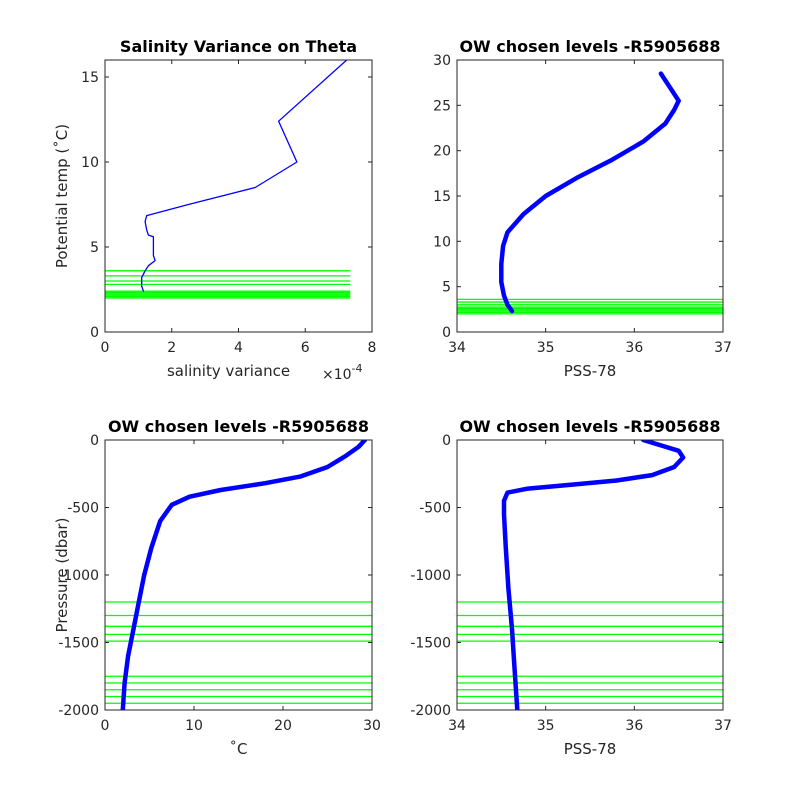 This screenshot has width=800, height=800. I want to click on y-tick-label: 25, so click(442, 106).